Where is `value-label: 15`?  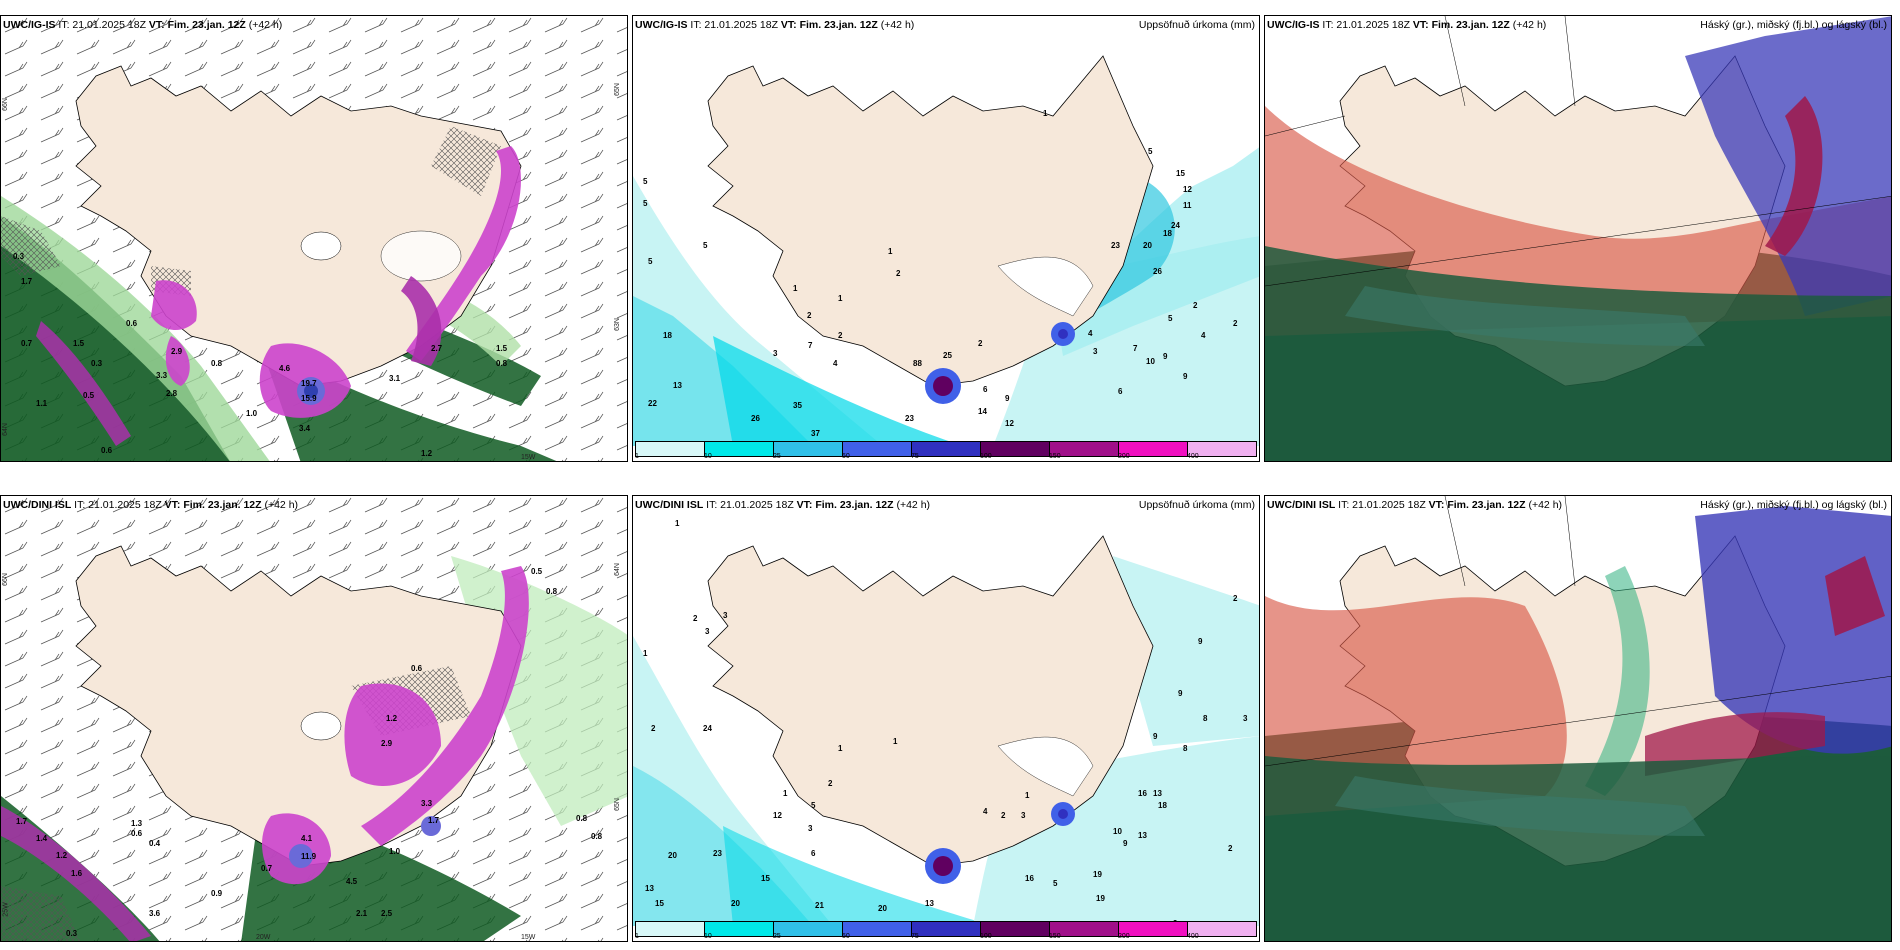 value-label: 15 is located at coordinates (765, 878).